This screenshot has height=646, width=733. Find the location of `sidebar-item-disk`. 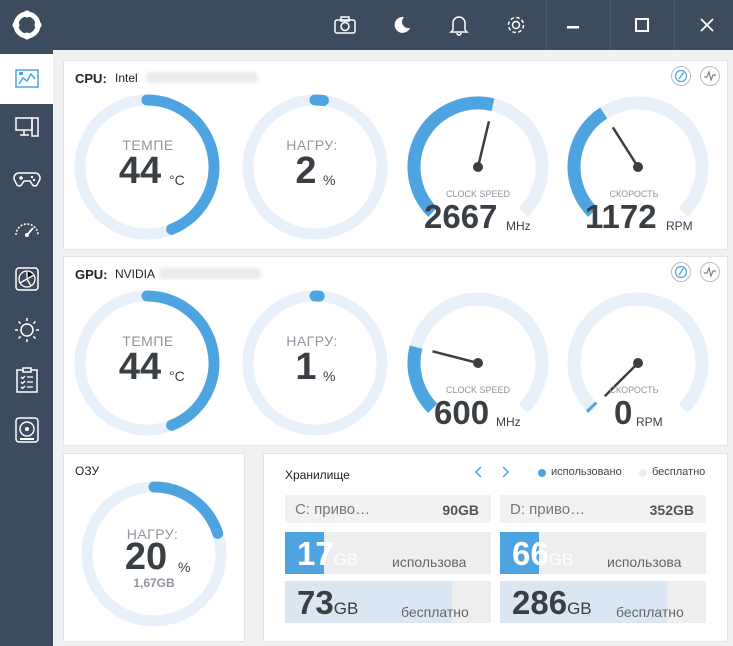

sidebar-item-disk is located at coordinates (26, 430).